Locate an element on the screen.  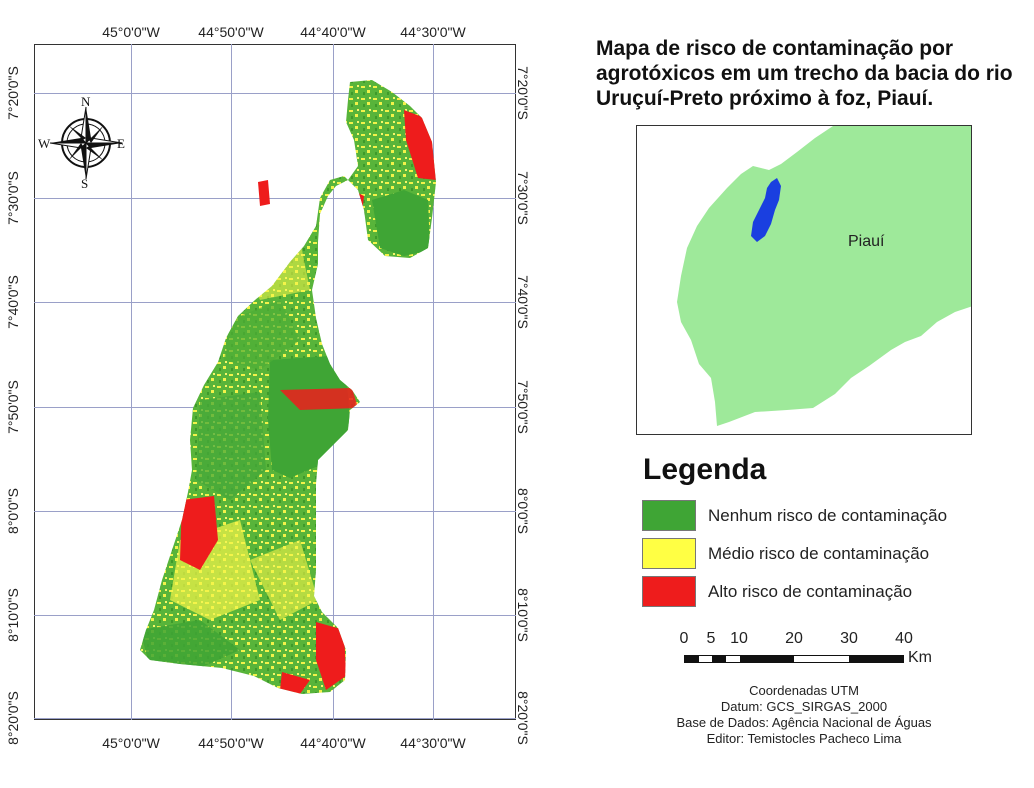
scale-tick-10: 10 is located at coordinates (739, 638).